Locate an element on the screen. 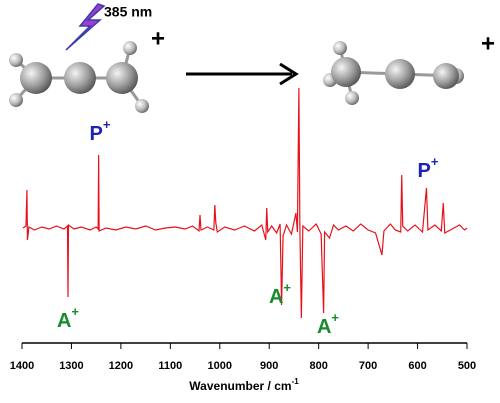 This screenshot has width=500, height=403. x-tick-label: 900 is located at coordinates (269, 366).